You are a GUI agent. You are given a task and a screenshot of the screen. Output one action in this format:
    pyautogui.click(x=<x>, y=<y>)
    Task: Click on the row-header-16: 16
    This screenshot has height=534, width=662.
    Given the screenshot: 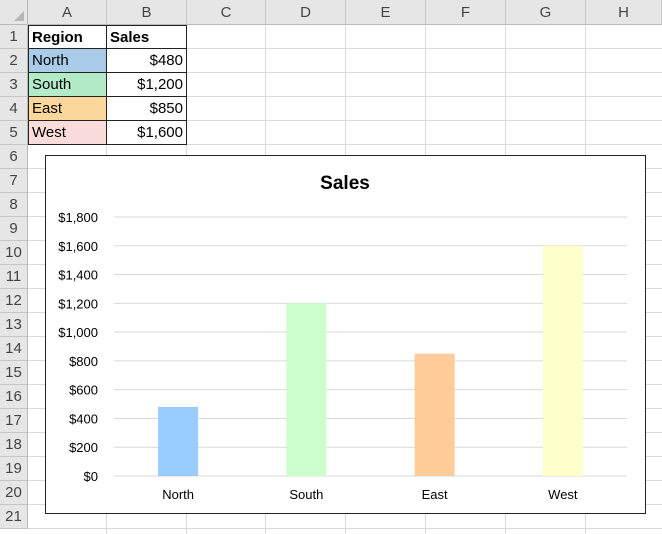 What is the action you would take?
    pyautogui.click(x=14, y=397)
    